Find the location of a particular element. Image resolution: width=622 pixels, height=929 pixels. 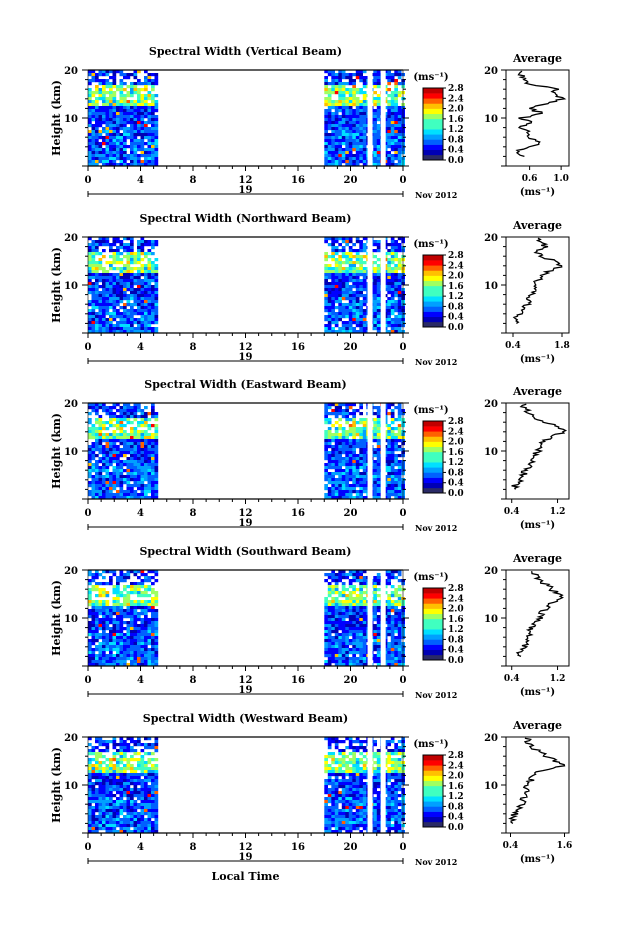

colorbar-tick-label: 0.8 is located at coordinates (456, 140).